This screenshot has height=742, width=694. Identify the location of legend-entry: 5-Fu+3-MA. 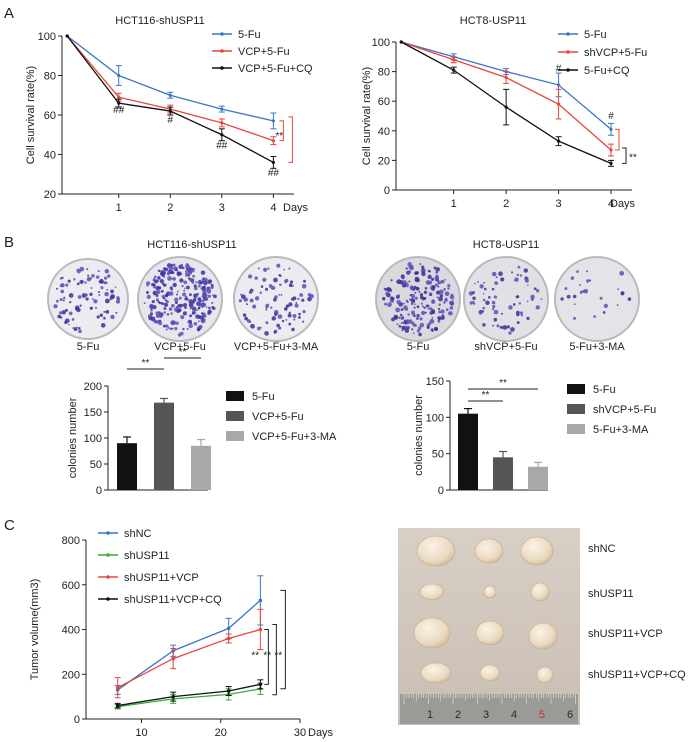
(621, 430).